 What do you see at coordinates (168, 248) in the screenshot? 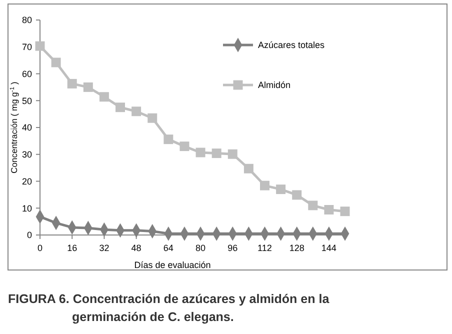
I see `x-tick-label: 64` at bounding box center [168, 248].